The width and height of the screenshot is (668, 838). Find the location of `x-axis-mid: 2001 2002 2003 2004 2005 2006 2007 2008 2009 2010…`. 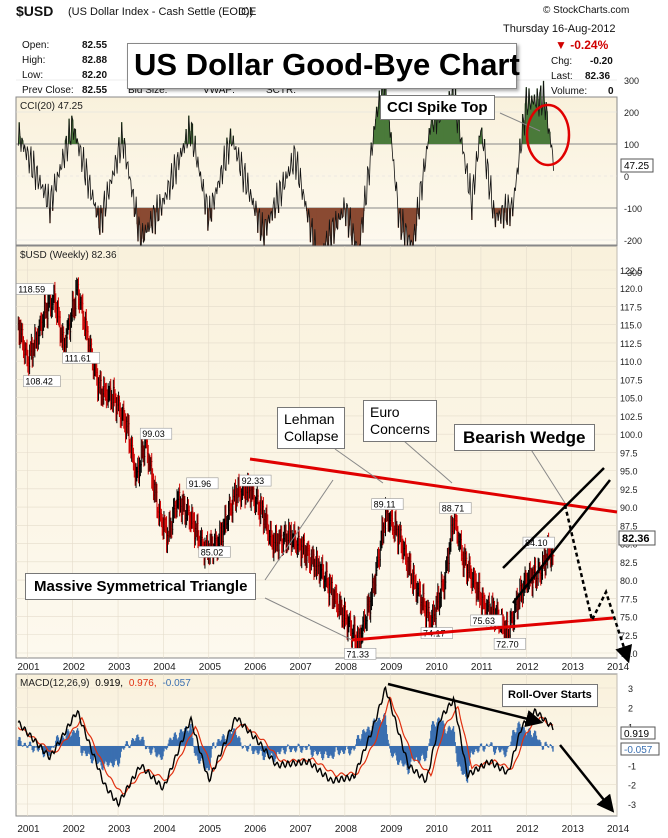

x-axis-mid: 2001 2002 2003 2004 2005 2006 2007 2008 2009 2010… is located at coordinates (323, 667).